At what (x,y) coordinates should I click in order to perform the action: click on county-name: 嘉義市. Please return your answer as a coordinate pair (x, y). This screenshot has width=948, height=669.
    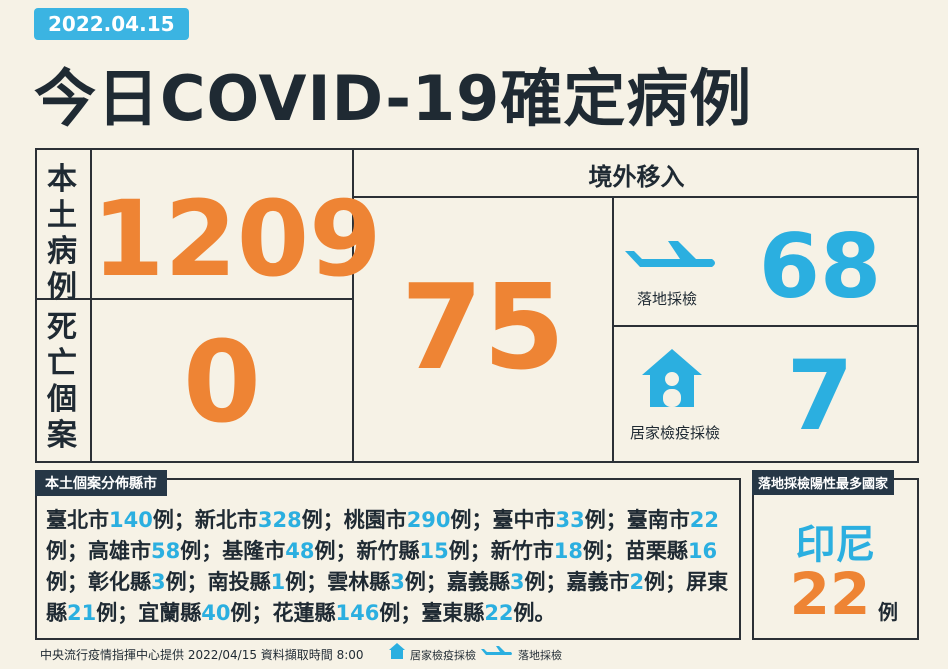
    Looking at the image, I should click on (598, 582).